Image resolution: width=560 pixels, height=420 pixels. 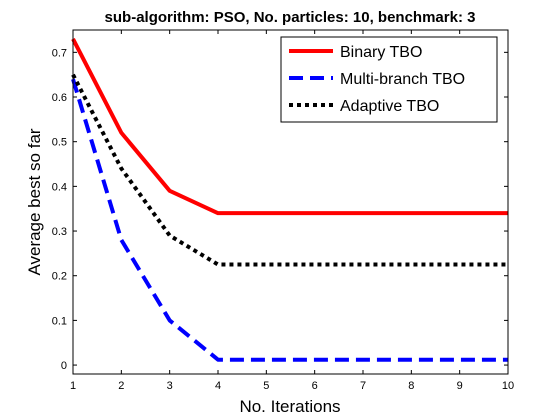 I want to click on y-tick-label: 0.1, so click(x=59, y=321).